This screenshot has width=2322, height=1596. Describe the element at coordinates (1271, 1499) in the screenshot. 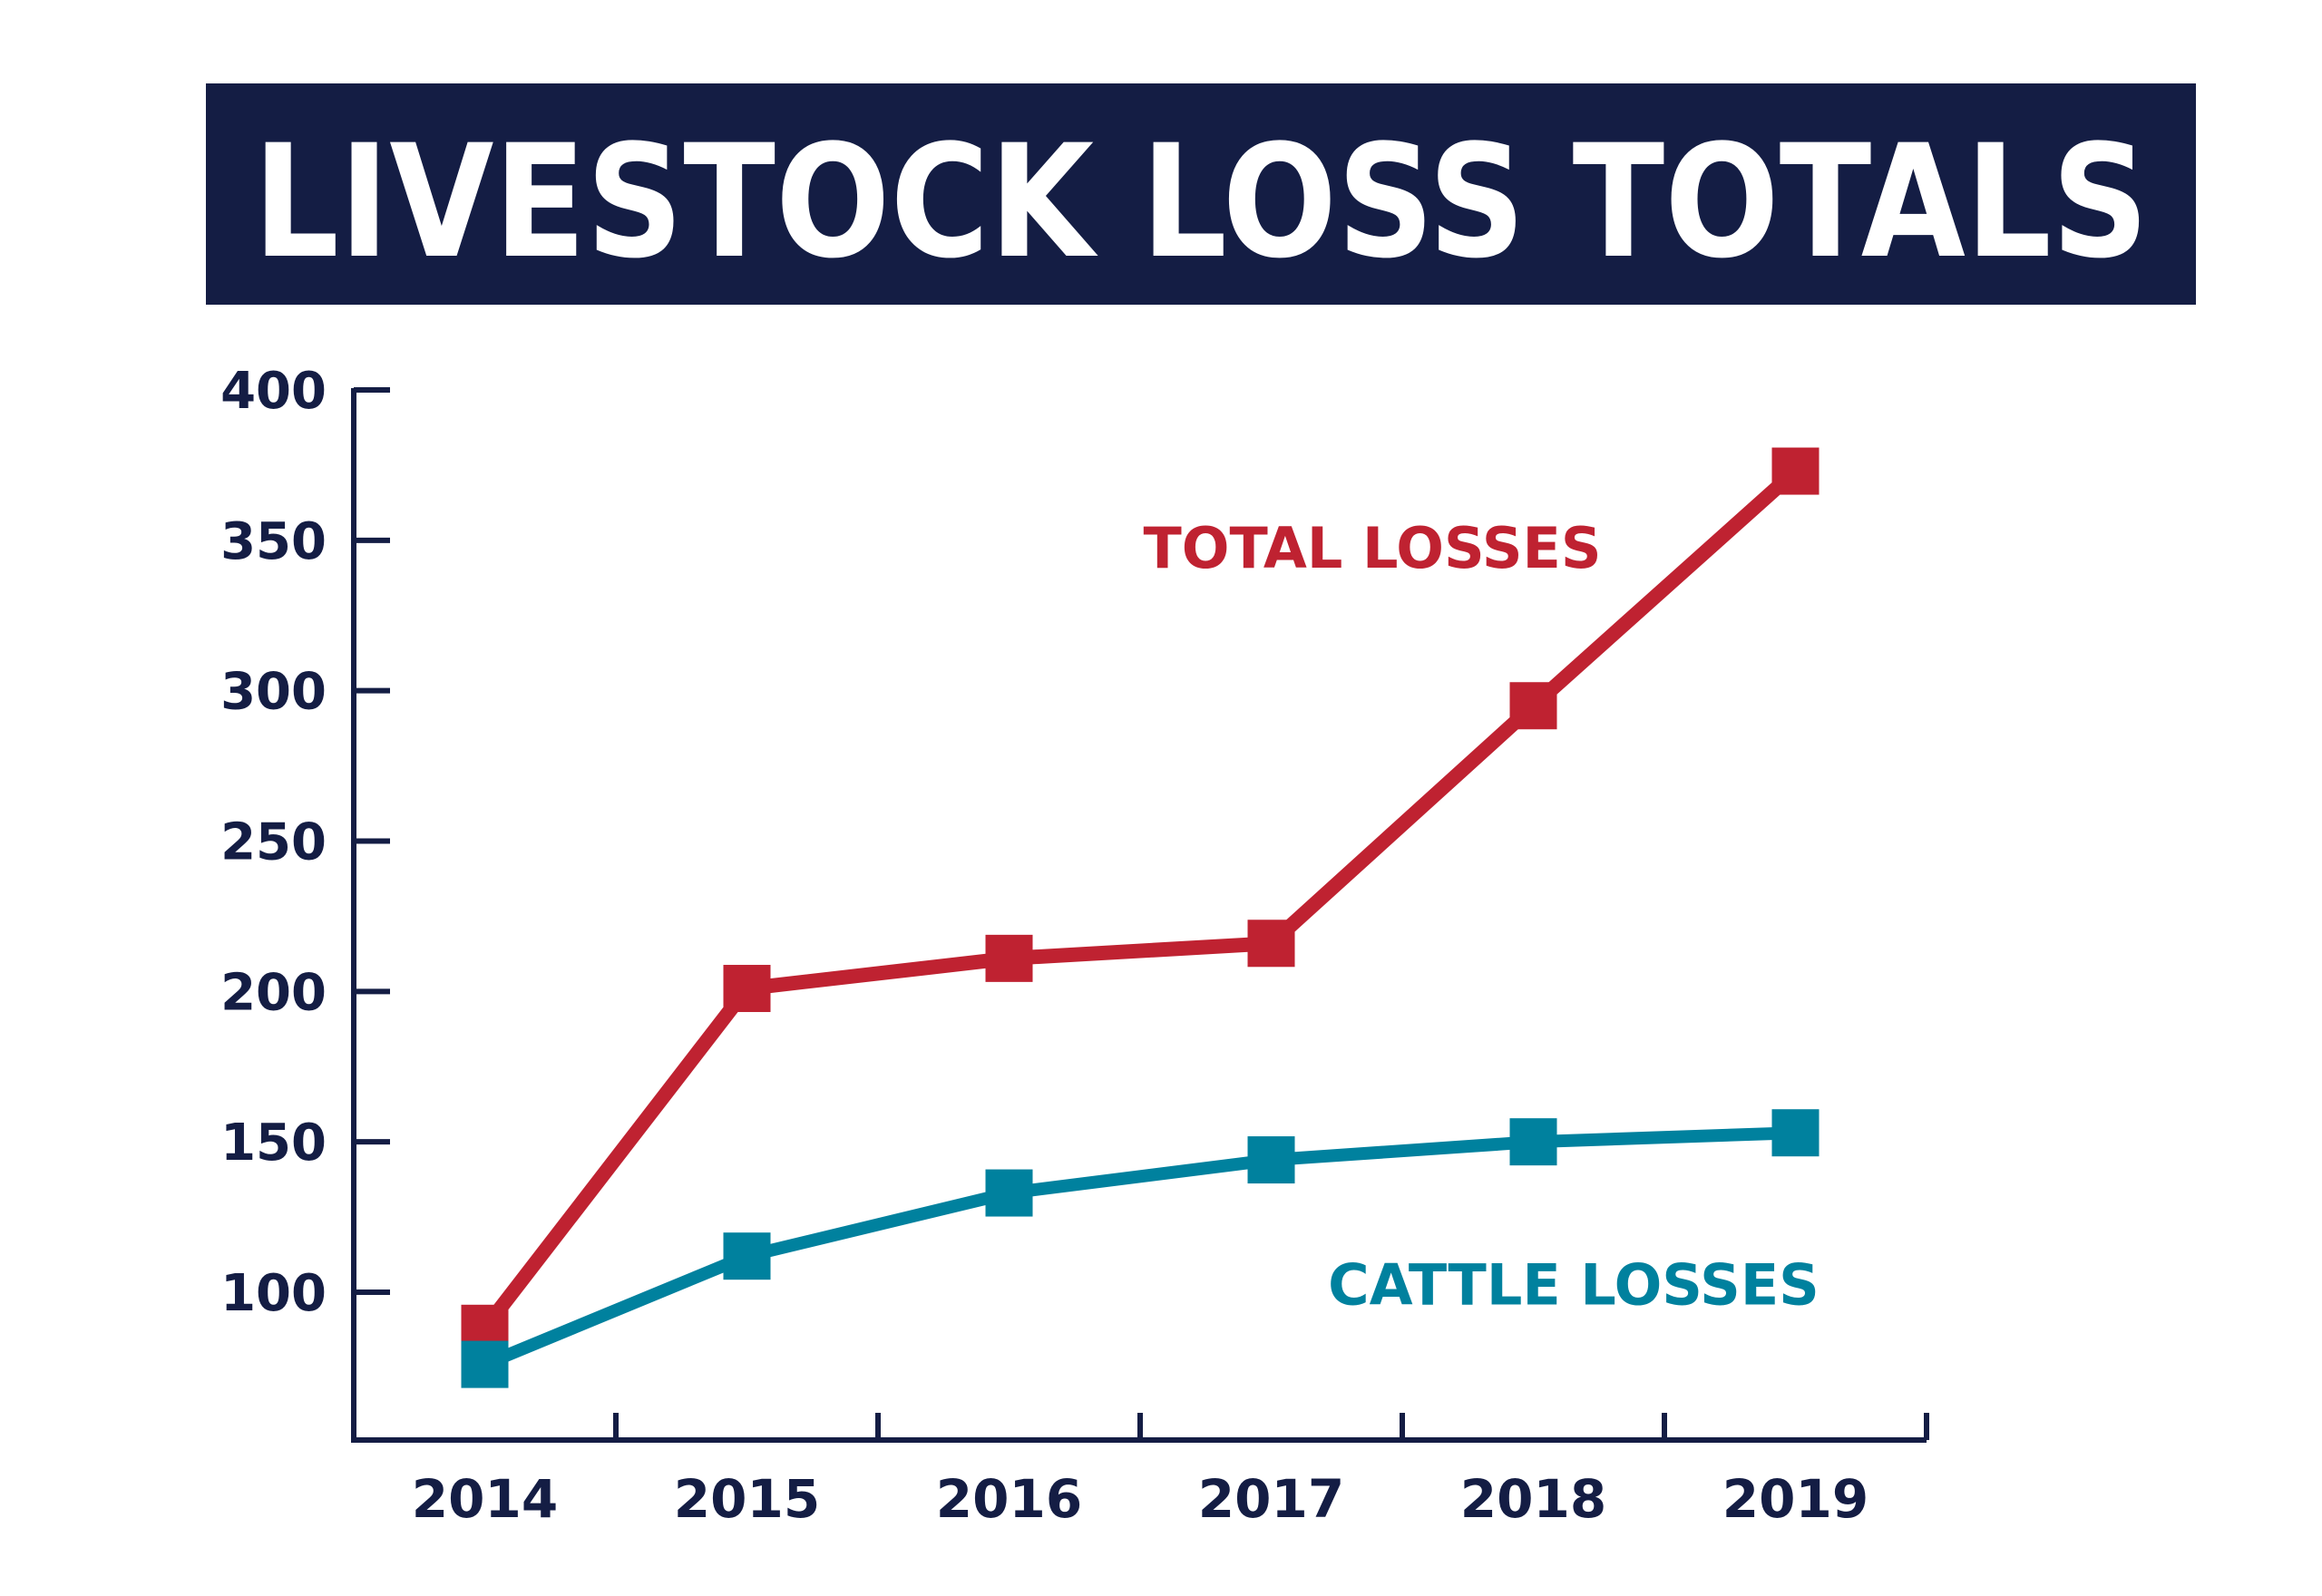

I see `x-tick-label: 2017` at that location.